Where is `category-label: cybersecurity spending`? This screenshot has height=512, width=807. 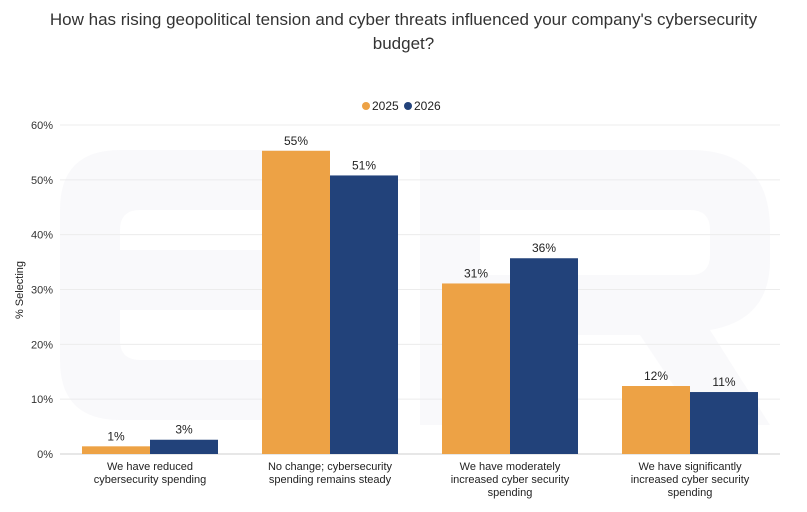
category-label: cybersecurity spending is located at coordinates (150, 480).